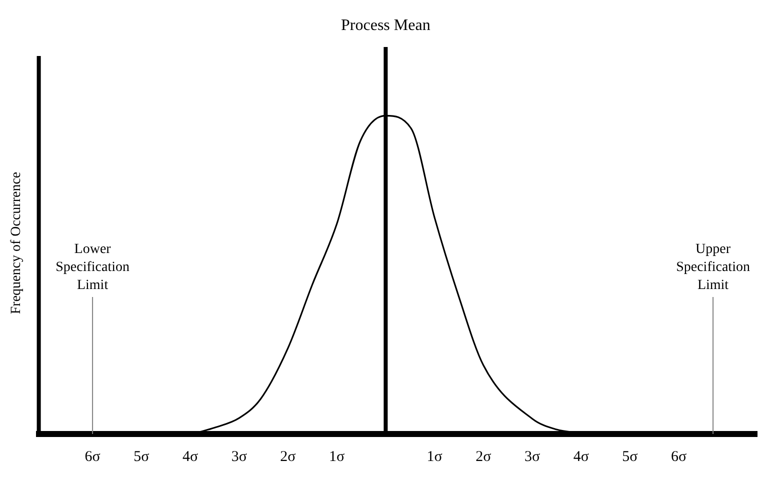 The width and height of the screenshot is (769, 486). What do you see at coordinates (385, 25) in the screenshot?
I see `ref-line-label: Process Mean` at bounding box center [385, 25].